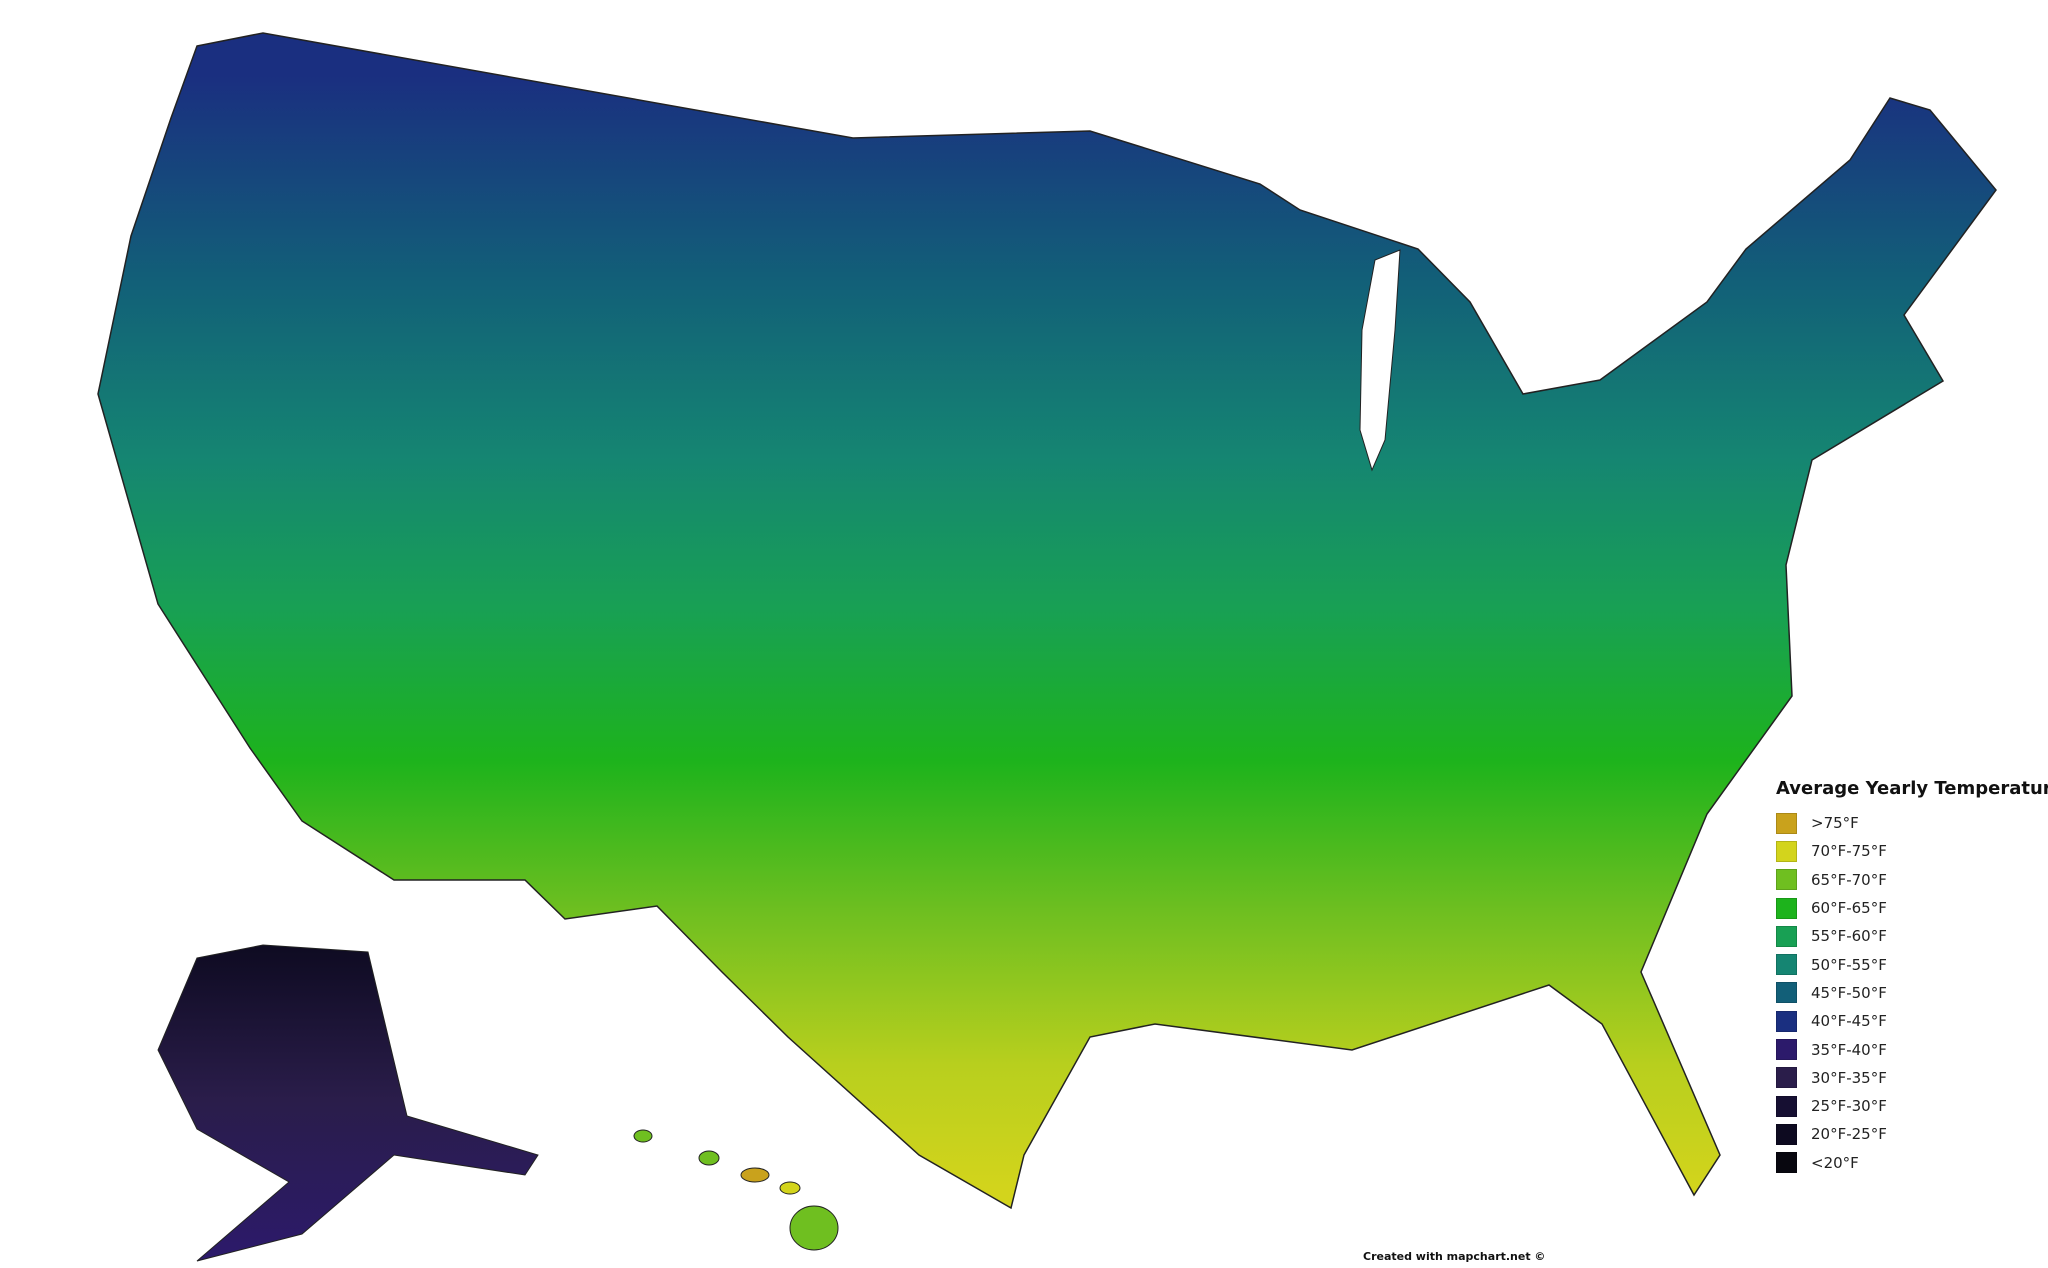 The width and height of the screenshot is (2048, 1268). Describe the element at coordinates (1849, 908) in the screenshot. I see `legend-label: 60°F-65°F` at that location.